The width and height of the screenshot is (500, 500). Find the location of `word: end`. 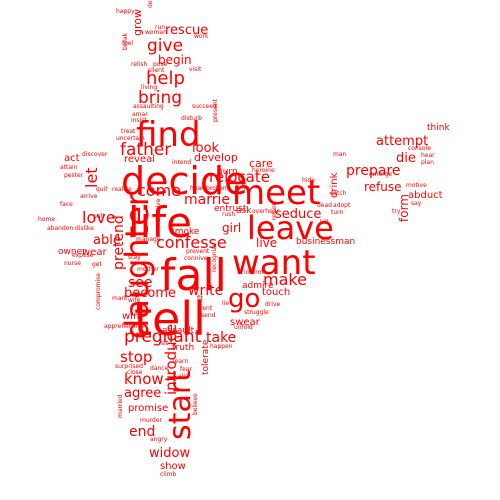

word: end is located at coordinates (142, 432).